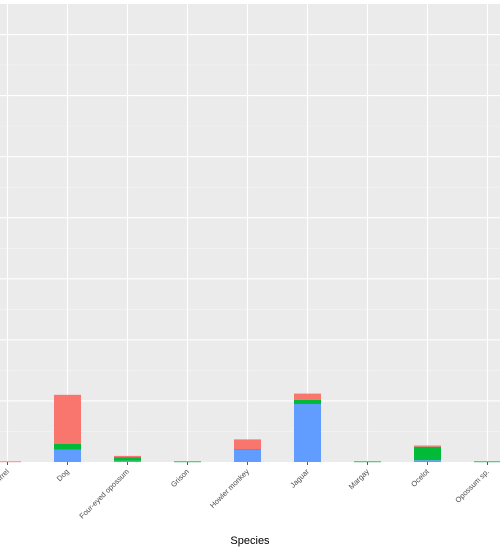 The width and height of the screenshot is (500, 550). Describe the element at coordinates (180, 478) in the screenshot. I see `x-tick-label: Grison` at that location.